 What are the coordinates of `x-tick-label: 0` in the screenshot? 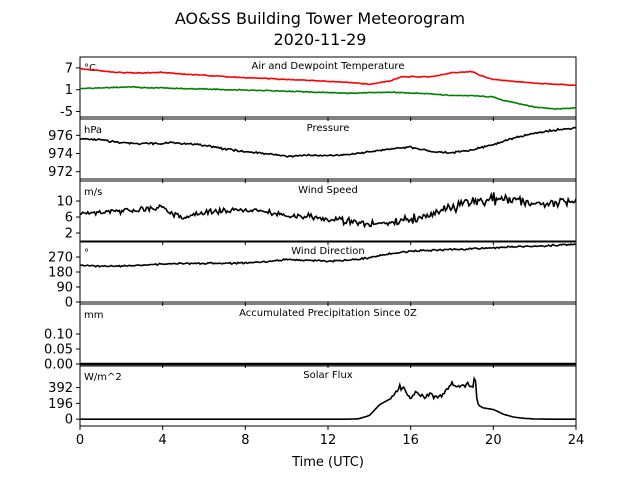 It's located at (80, 440).